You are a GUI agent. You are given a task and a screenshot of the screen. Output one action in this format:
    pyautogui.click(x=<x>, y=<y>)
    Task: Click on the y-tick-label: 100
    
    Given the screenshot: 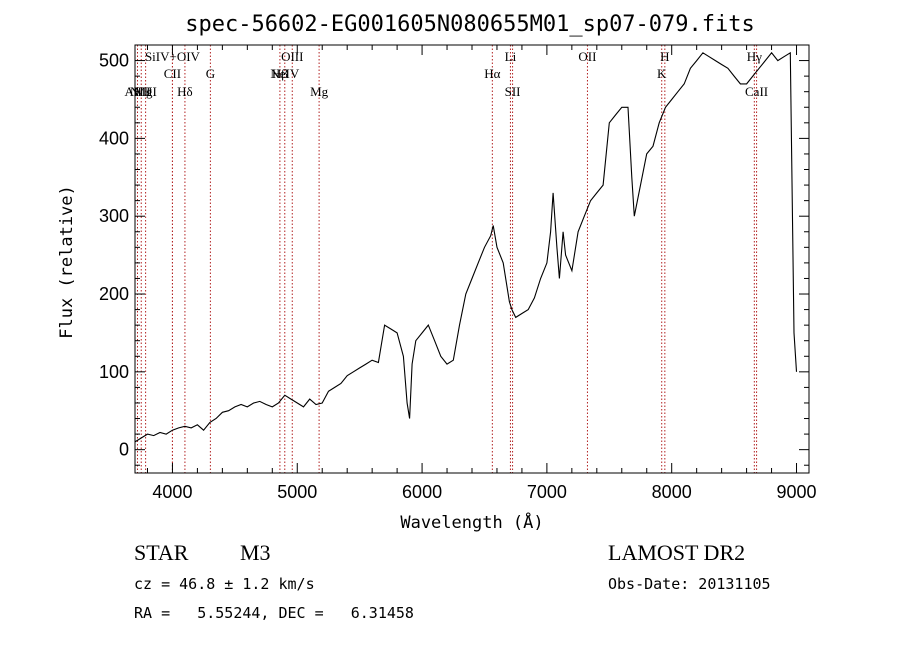 What is the action you would take?
    pyautogui.click(x=114, y=372)
    